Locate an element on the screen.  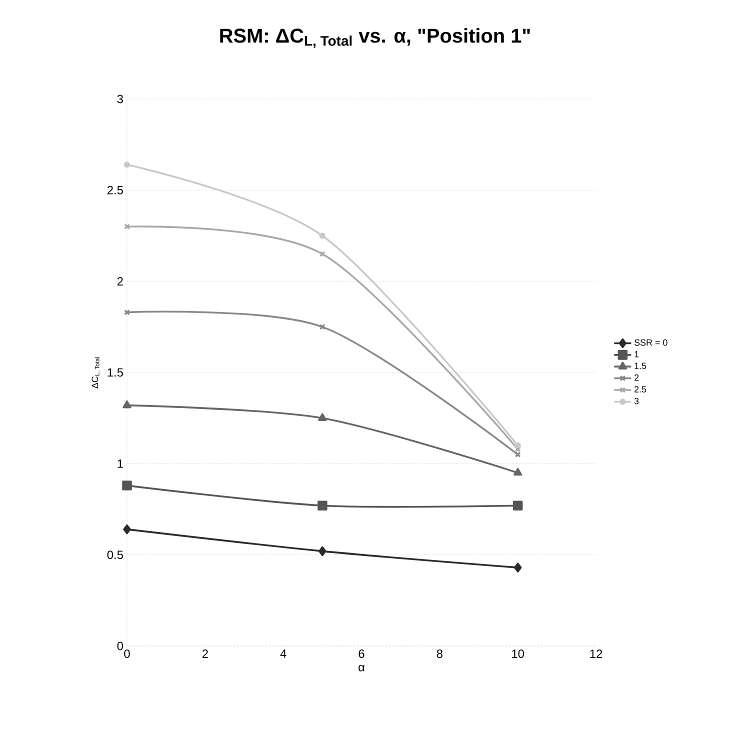
y-tick-label: 0.5 is located at coordinates (115, 555).